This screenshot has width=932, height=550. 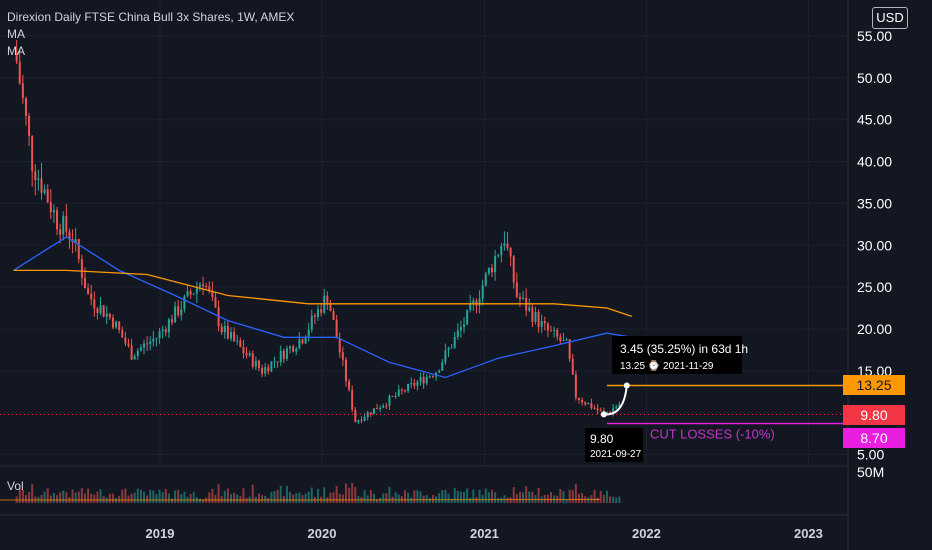 I want to click on volume-legend: Vol, so click(x=15, y=486).